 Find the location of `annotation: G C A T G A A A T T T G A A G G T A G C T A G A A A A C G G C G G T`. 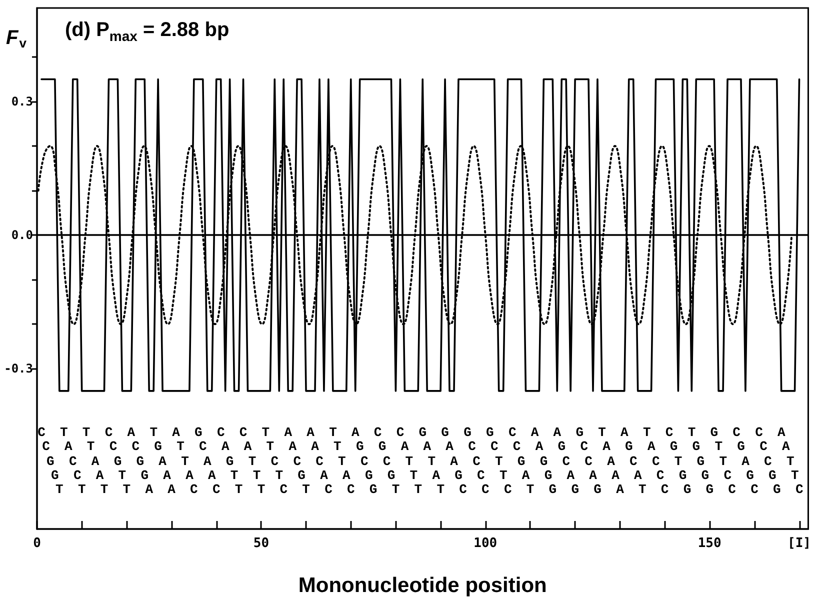

annotation: G C A T G A A A T T T G A A G G T A G C T A G A A A A C G G C G G T is located at coordinates (426, 475).